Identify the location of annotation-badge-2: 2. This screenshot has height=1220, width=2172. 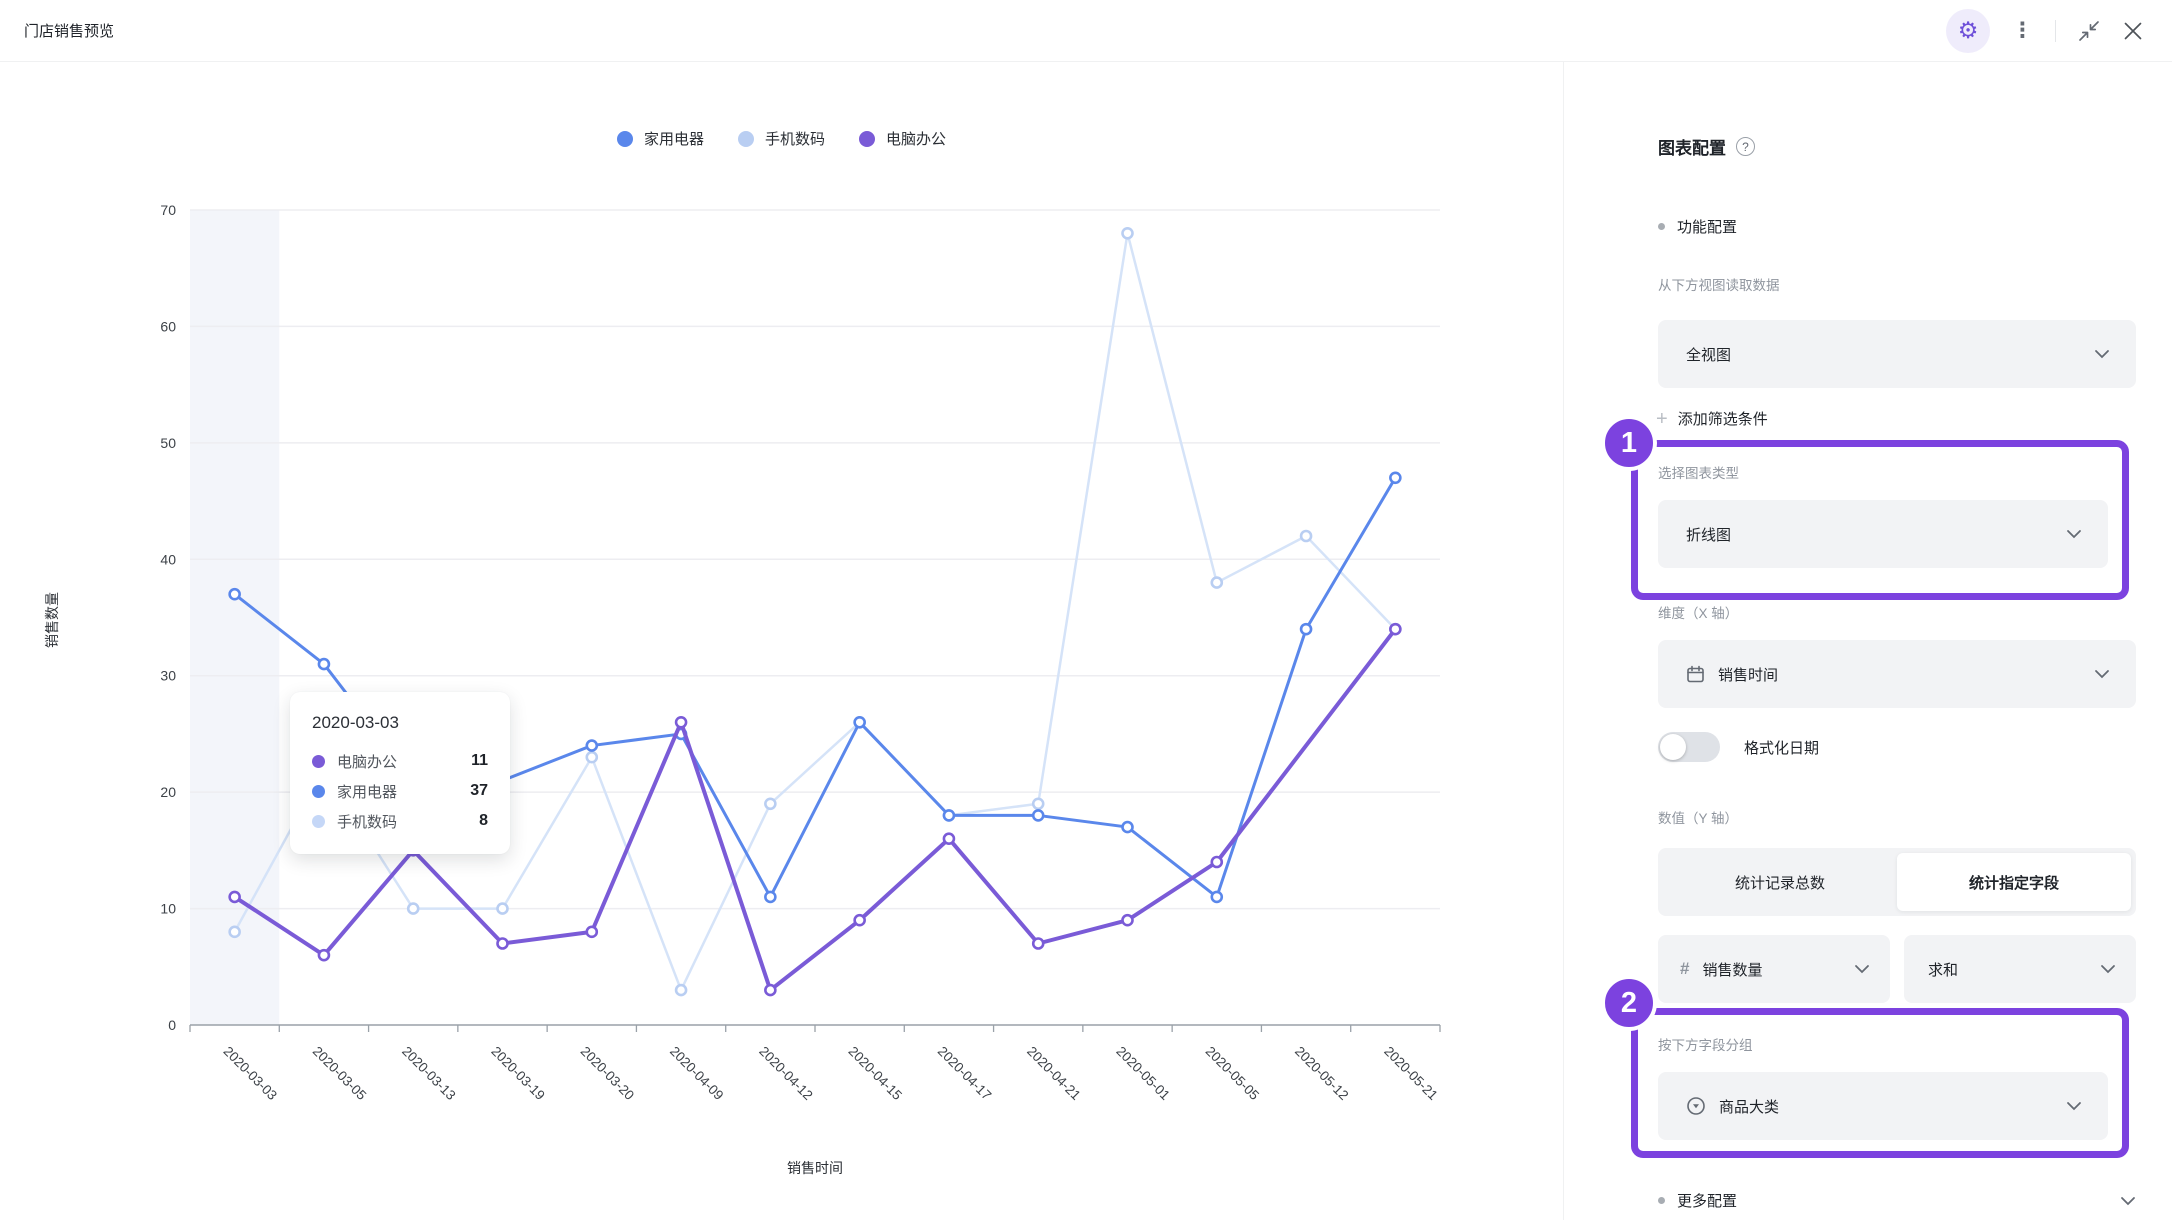
(1629, 1003).